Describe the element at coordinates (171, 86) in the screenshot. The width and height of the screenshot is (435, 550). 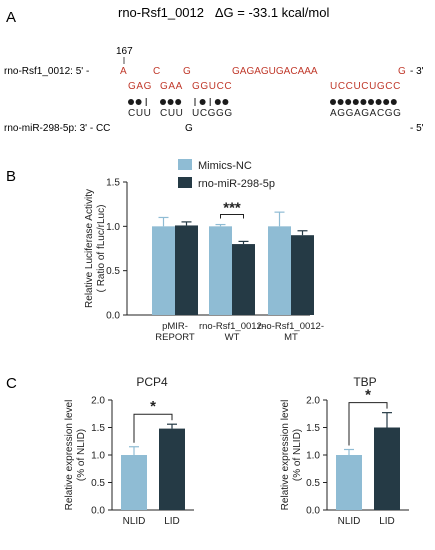
I see `rsf1-paired-2: GAA` at that location.